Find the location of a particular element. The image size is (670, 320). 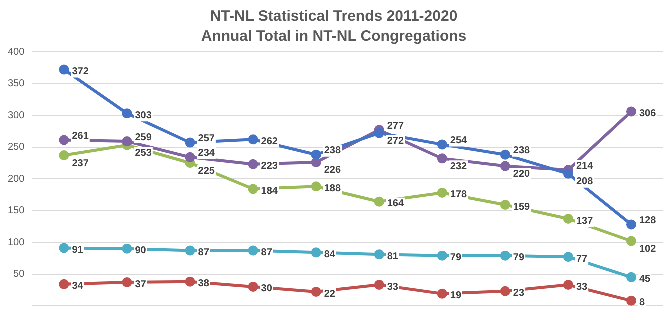

data-label: 237 is located at coordinates (81, 164).